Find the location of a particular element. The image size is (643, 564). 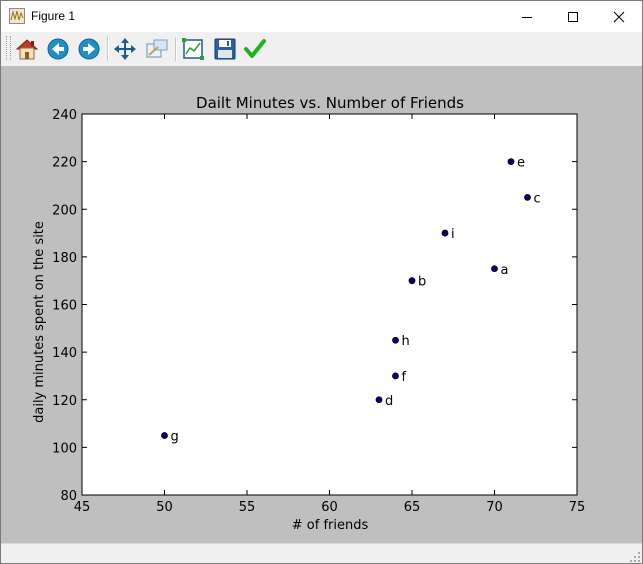

resize-grip-icon is located at coordinates (635, 557).